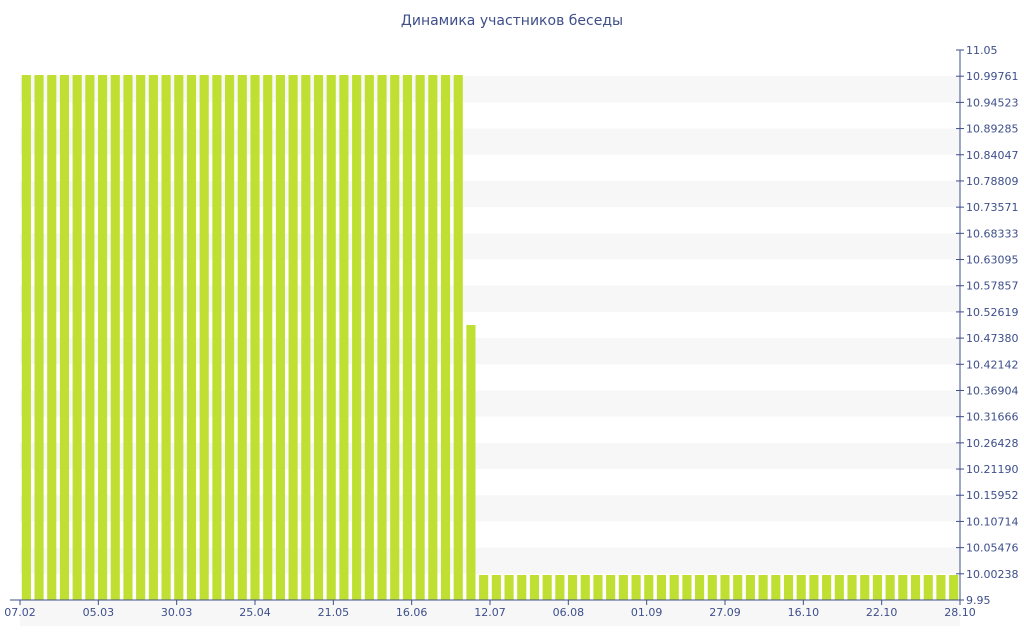 This screenshot has height=640, width=1024. Describe the element at coordinates (569, 612) in the screenshot. I see `x-tick-label: 06.08` at that location.